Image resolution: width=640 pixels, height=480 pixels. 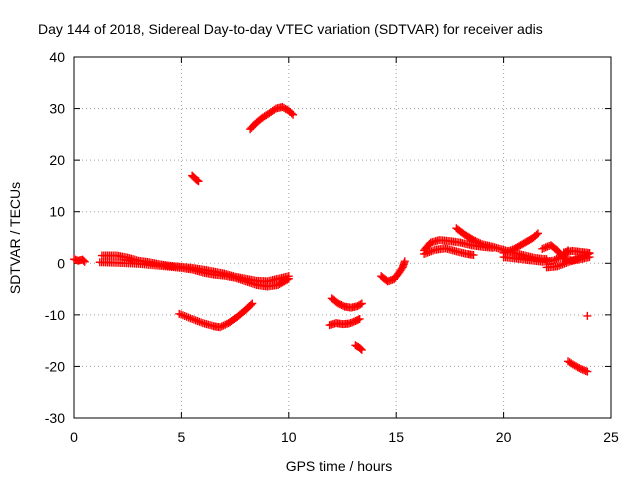 What do you see at coordinates (55, 366) in the screenshot?
I see `y-tick-label: -20` at bounding box center [55, 366].